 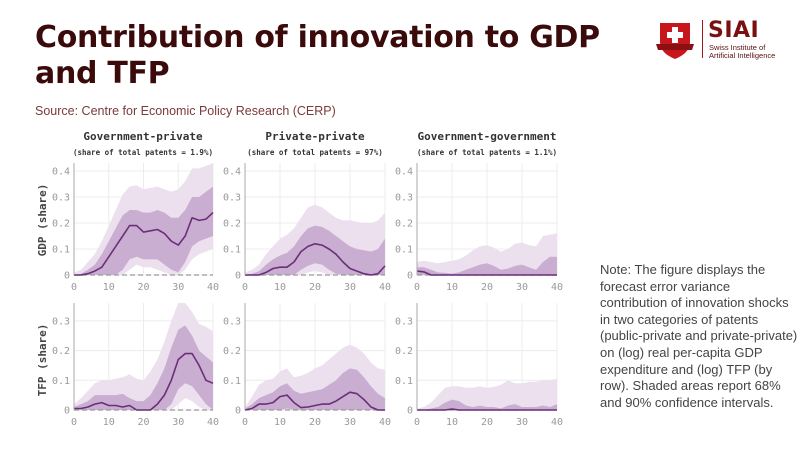 What do you see at coordinates (479, 228) in the screenshot?
I see `panel-0-2: 0 0.1 0.2 0.3 0.4 0 10 20 30 40` at bounding box center [479, 228].